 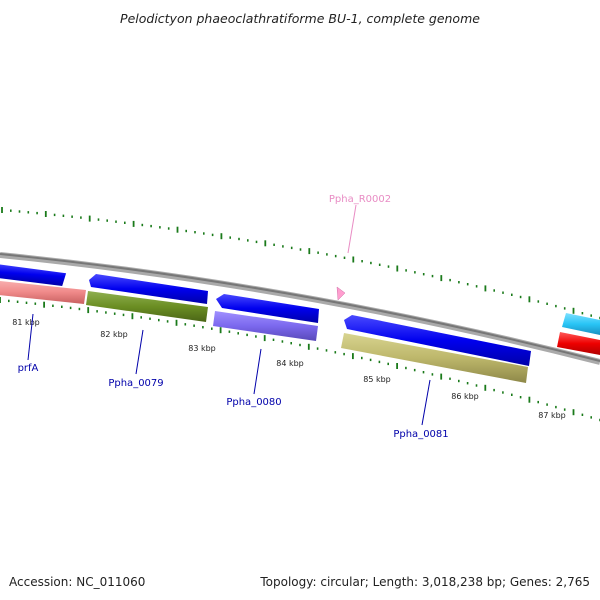 I want to click on scale-label-87: 87 kbp, so click(x=552, y=415).